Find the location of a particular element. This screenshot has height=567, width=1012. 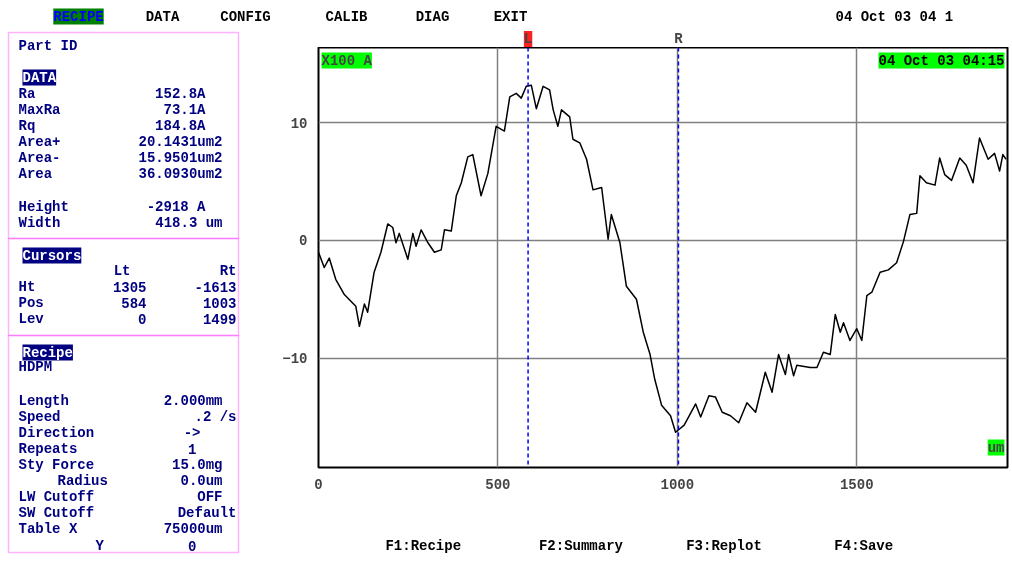

x-tick-label: 500 is located at coordinates (498, 484).